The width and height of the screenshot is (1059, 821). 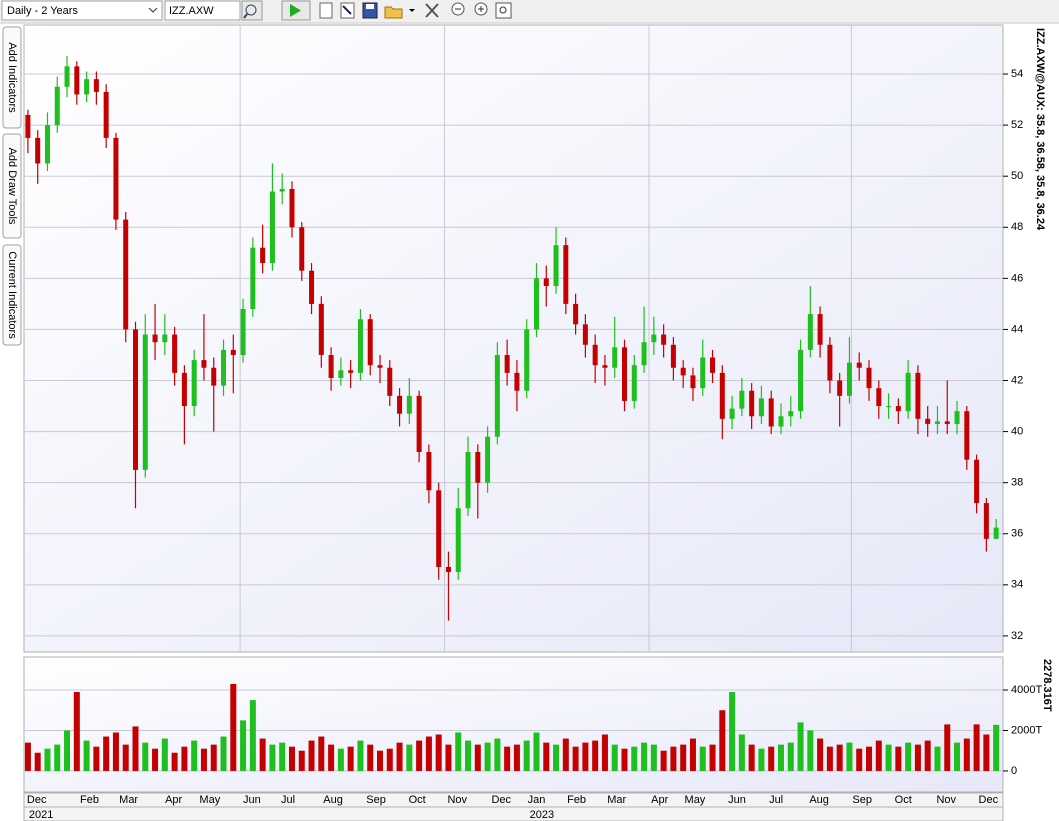 What do you see at coordinates (89, 800) in the screenshot?
I see `x-tick-label: Feb` at bounding box center [89, 800].